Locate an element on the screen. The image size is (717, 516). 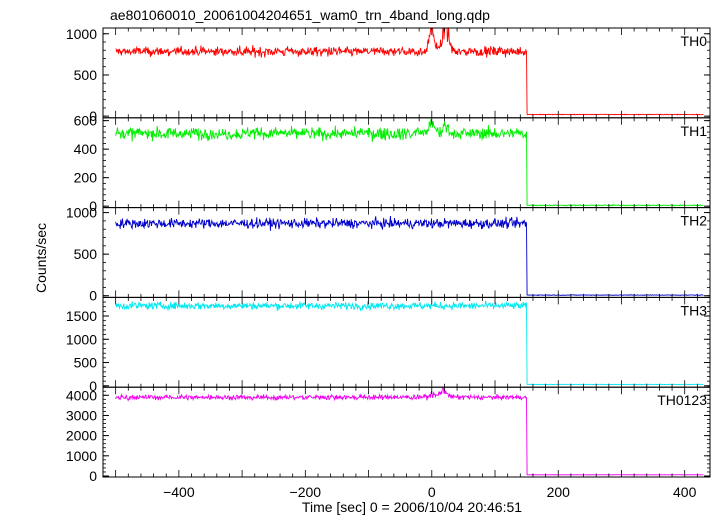
y-tick-label: 600 is located at coordinates (86, 121).